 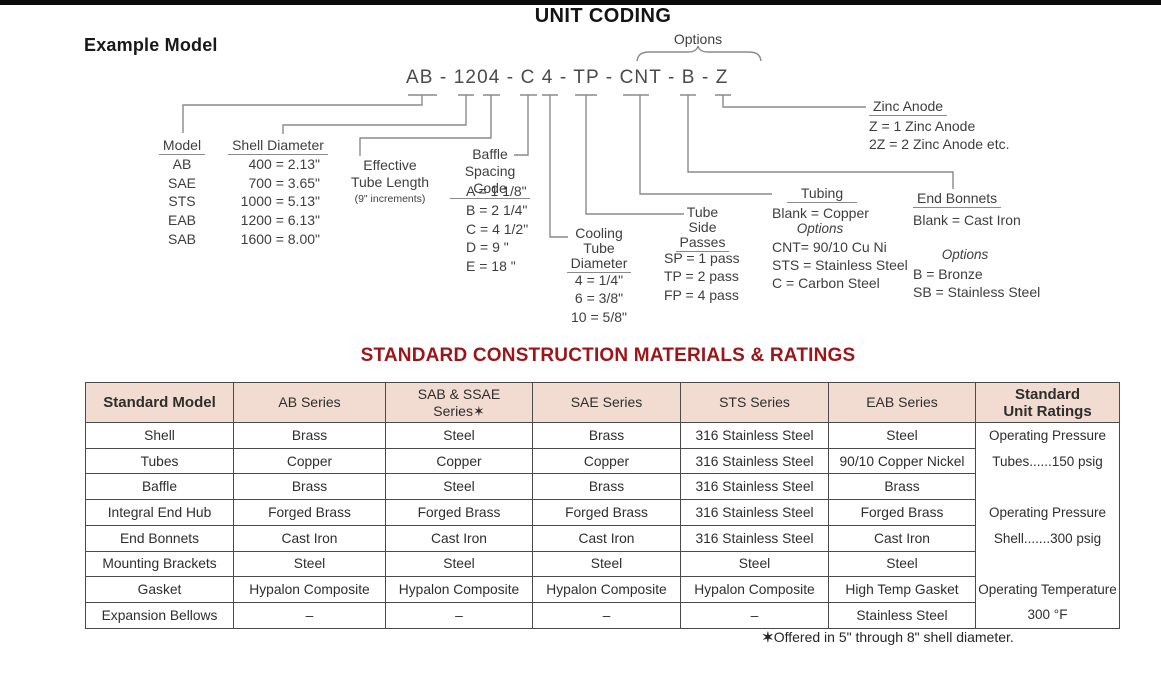 I want to click on list-item: 1200 = 6.13", so click(x=280, y=220).